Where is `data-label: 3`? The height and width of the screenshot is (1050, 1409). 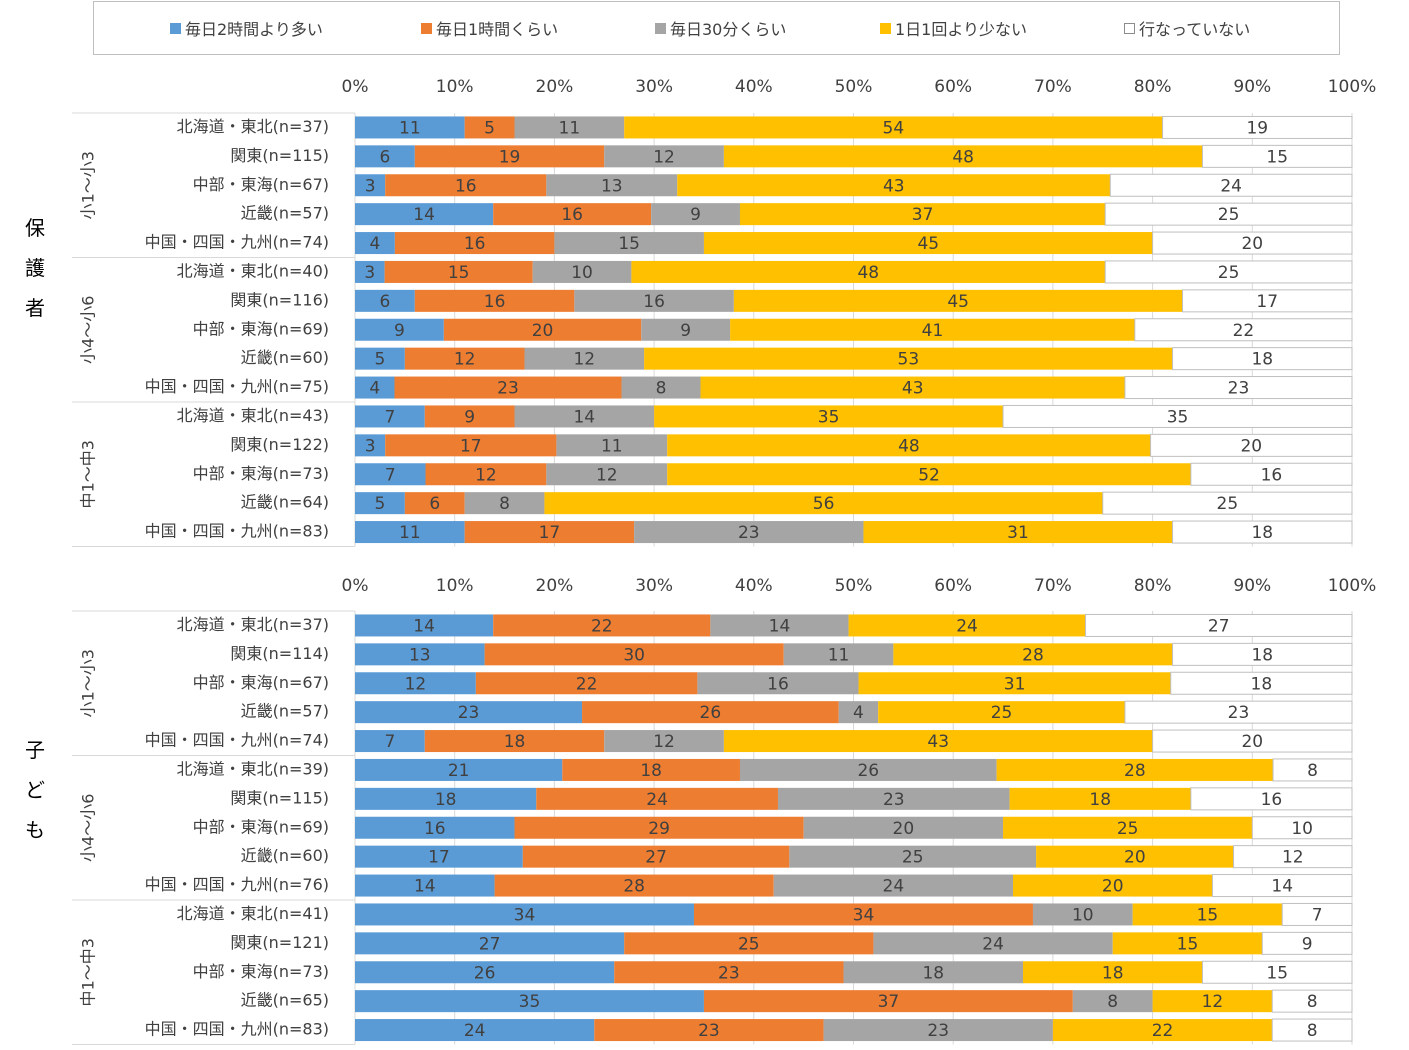 data-label: 3 is located at coordinates (370, 186).